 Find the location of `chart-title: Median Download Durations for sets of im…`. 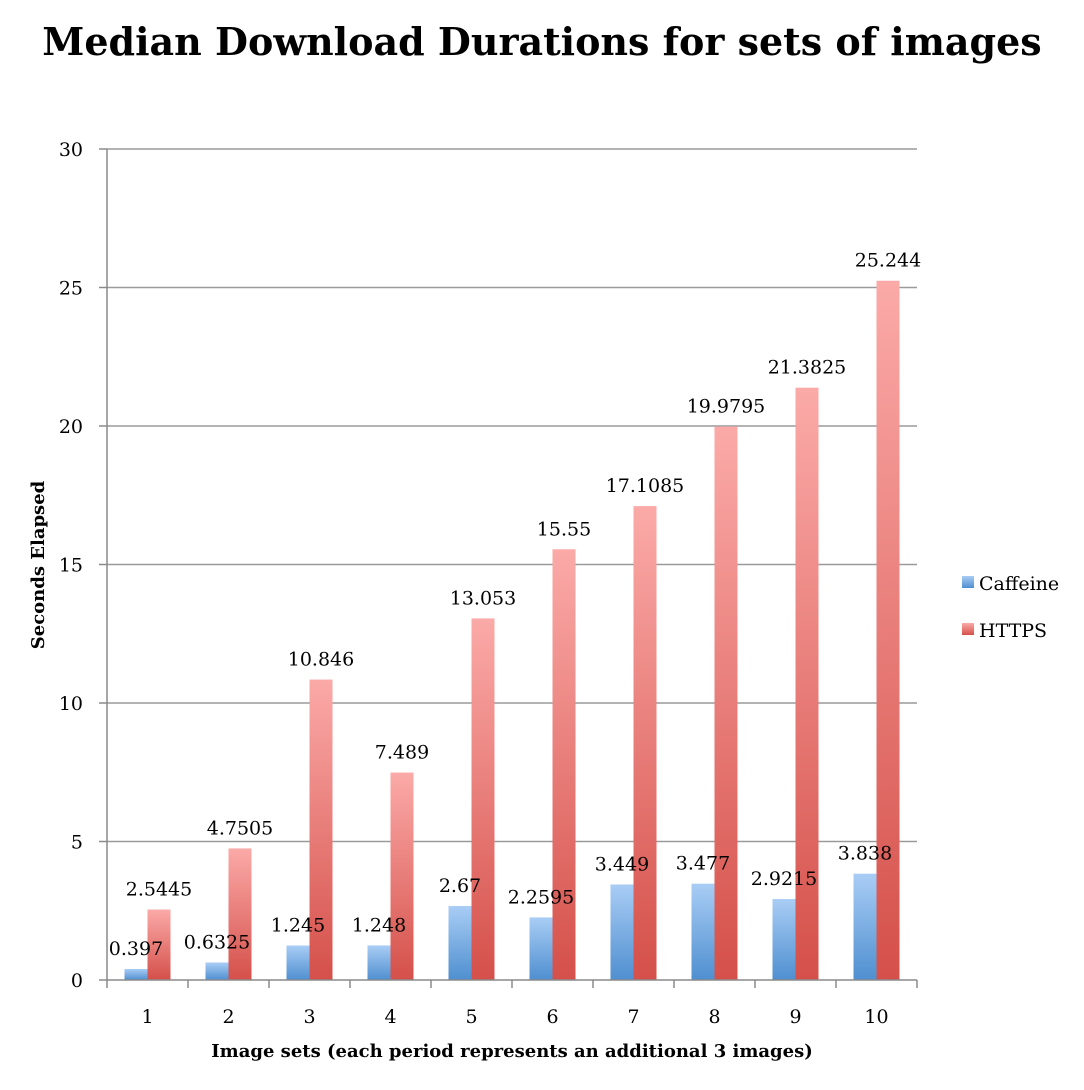

chart-title: Median Download Durations for sets of im… is located at coordinates (542, 41).